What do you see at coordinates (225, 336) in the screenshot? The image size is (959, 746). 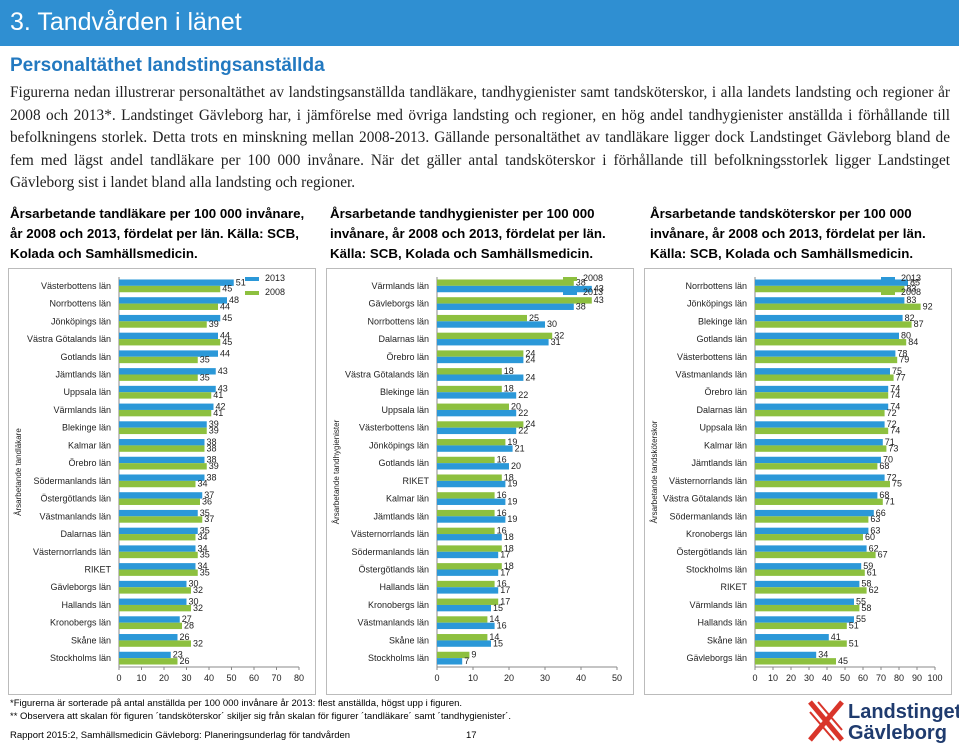 I see `value-label: 44` at bounding box center [225, 336].